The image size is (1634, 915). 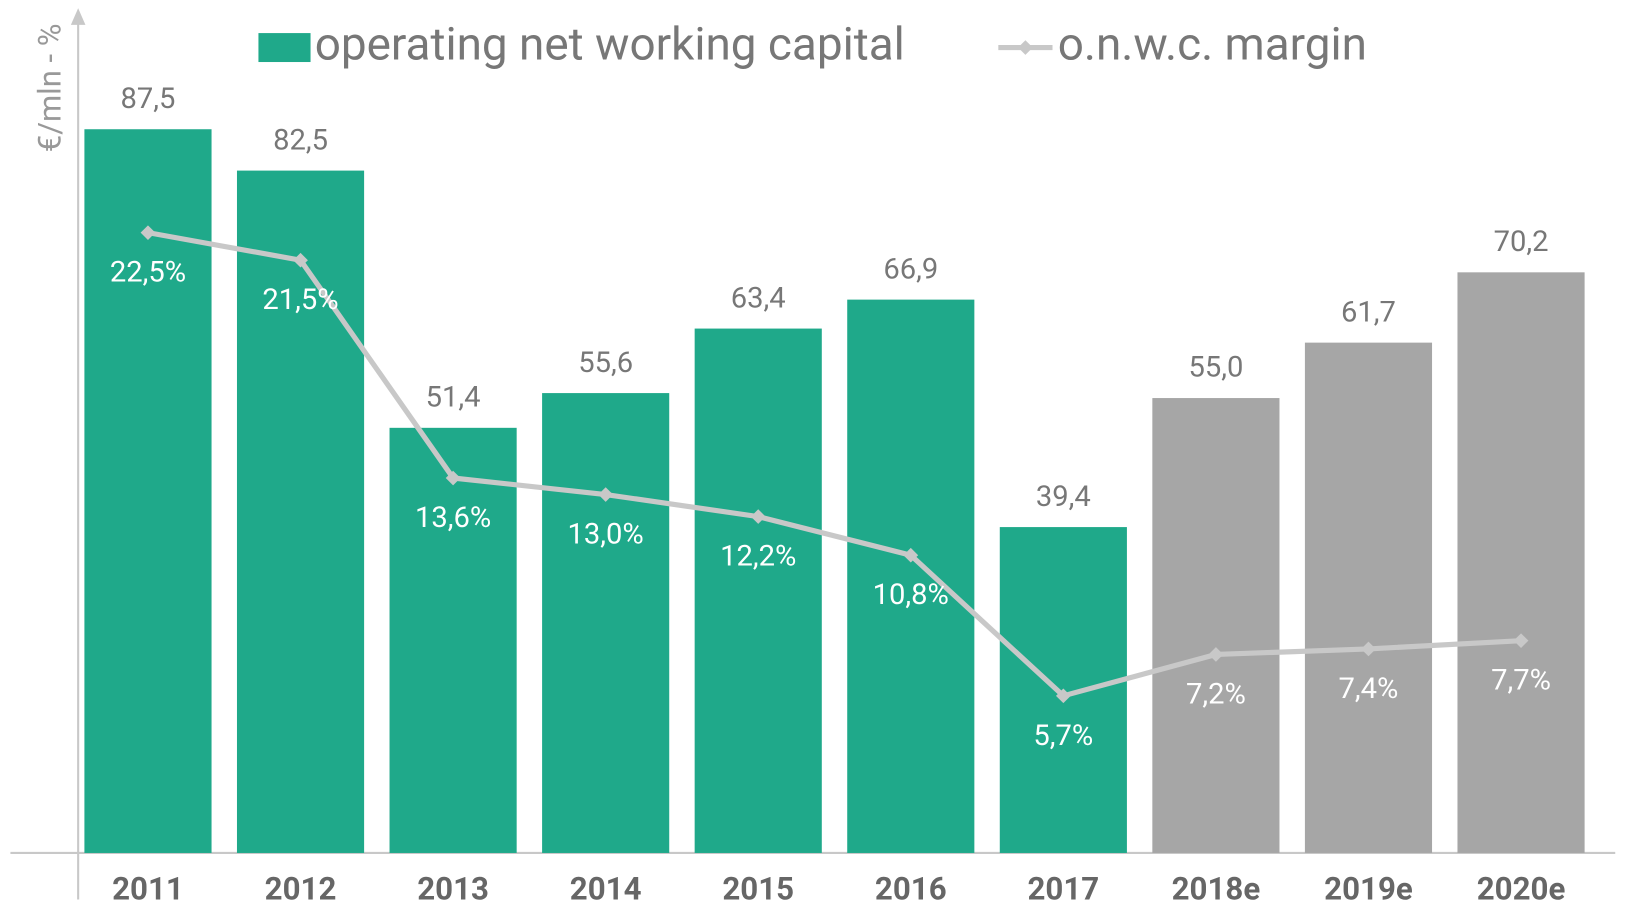 I want to click on line-value-label: 22,5%, so click(x=148, y=273).